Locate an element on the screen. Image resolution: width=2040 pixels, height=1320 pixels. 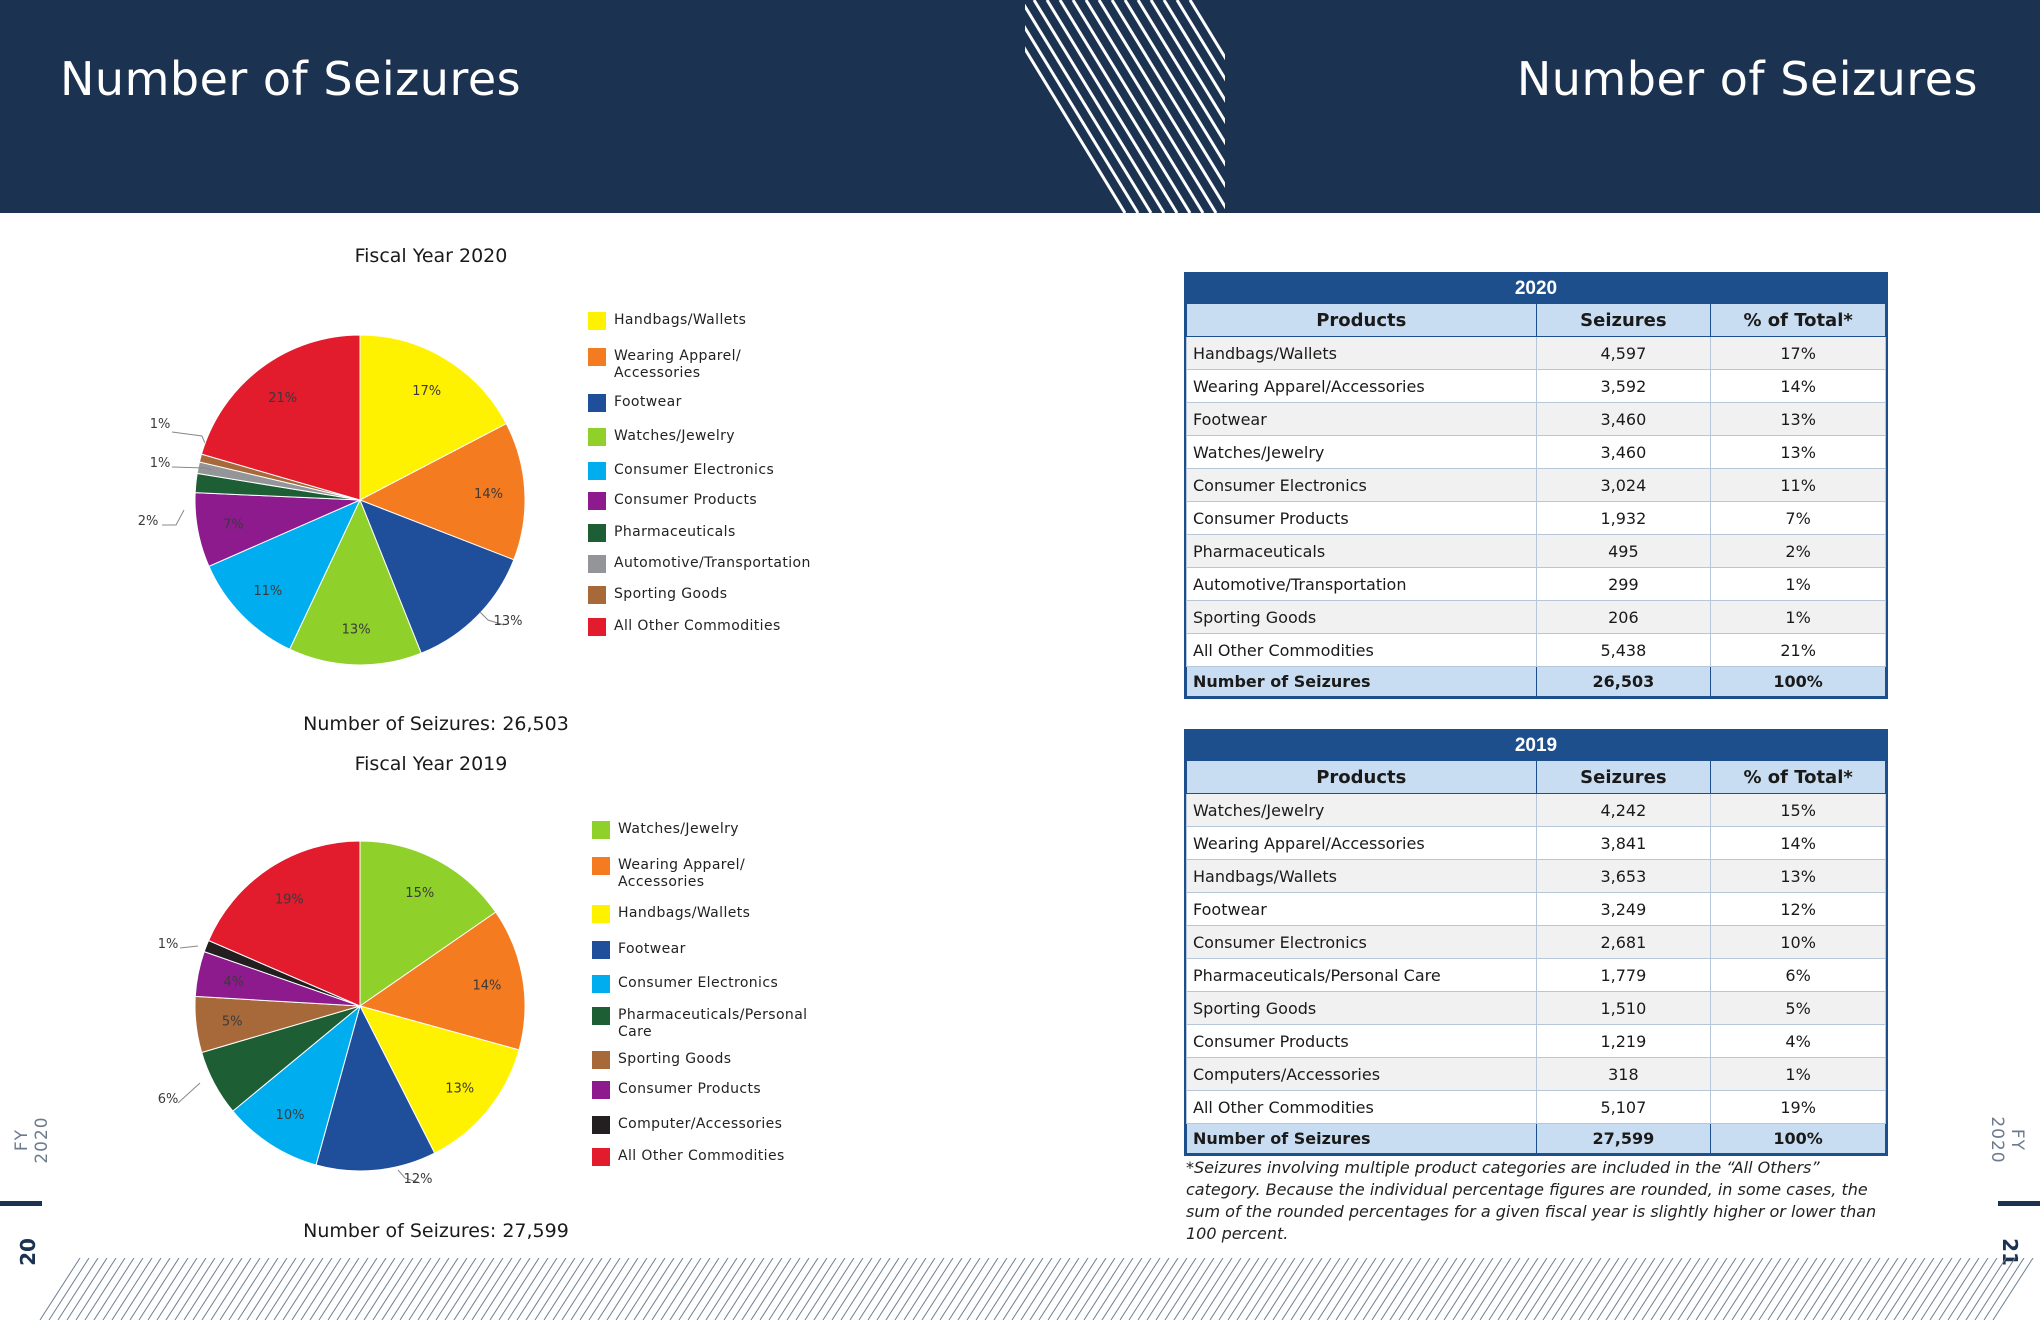
table-cell: 4,242 is located at coordinates (1623, 810).